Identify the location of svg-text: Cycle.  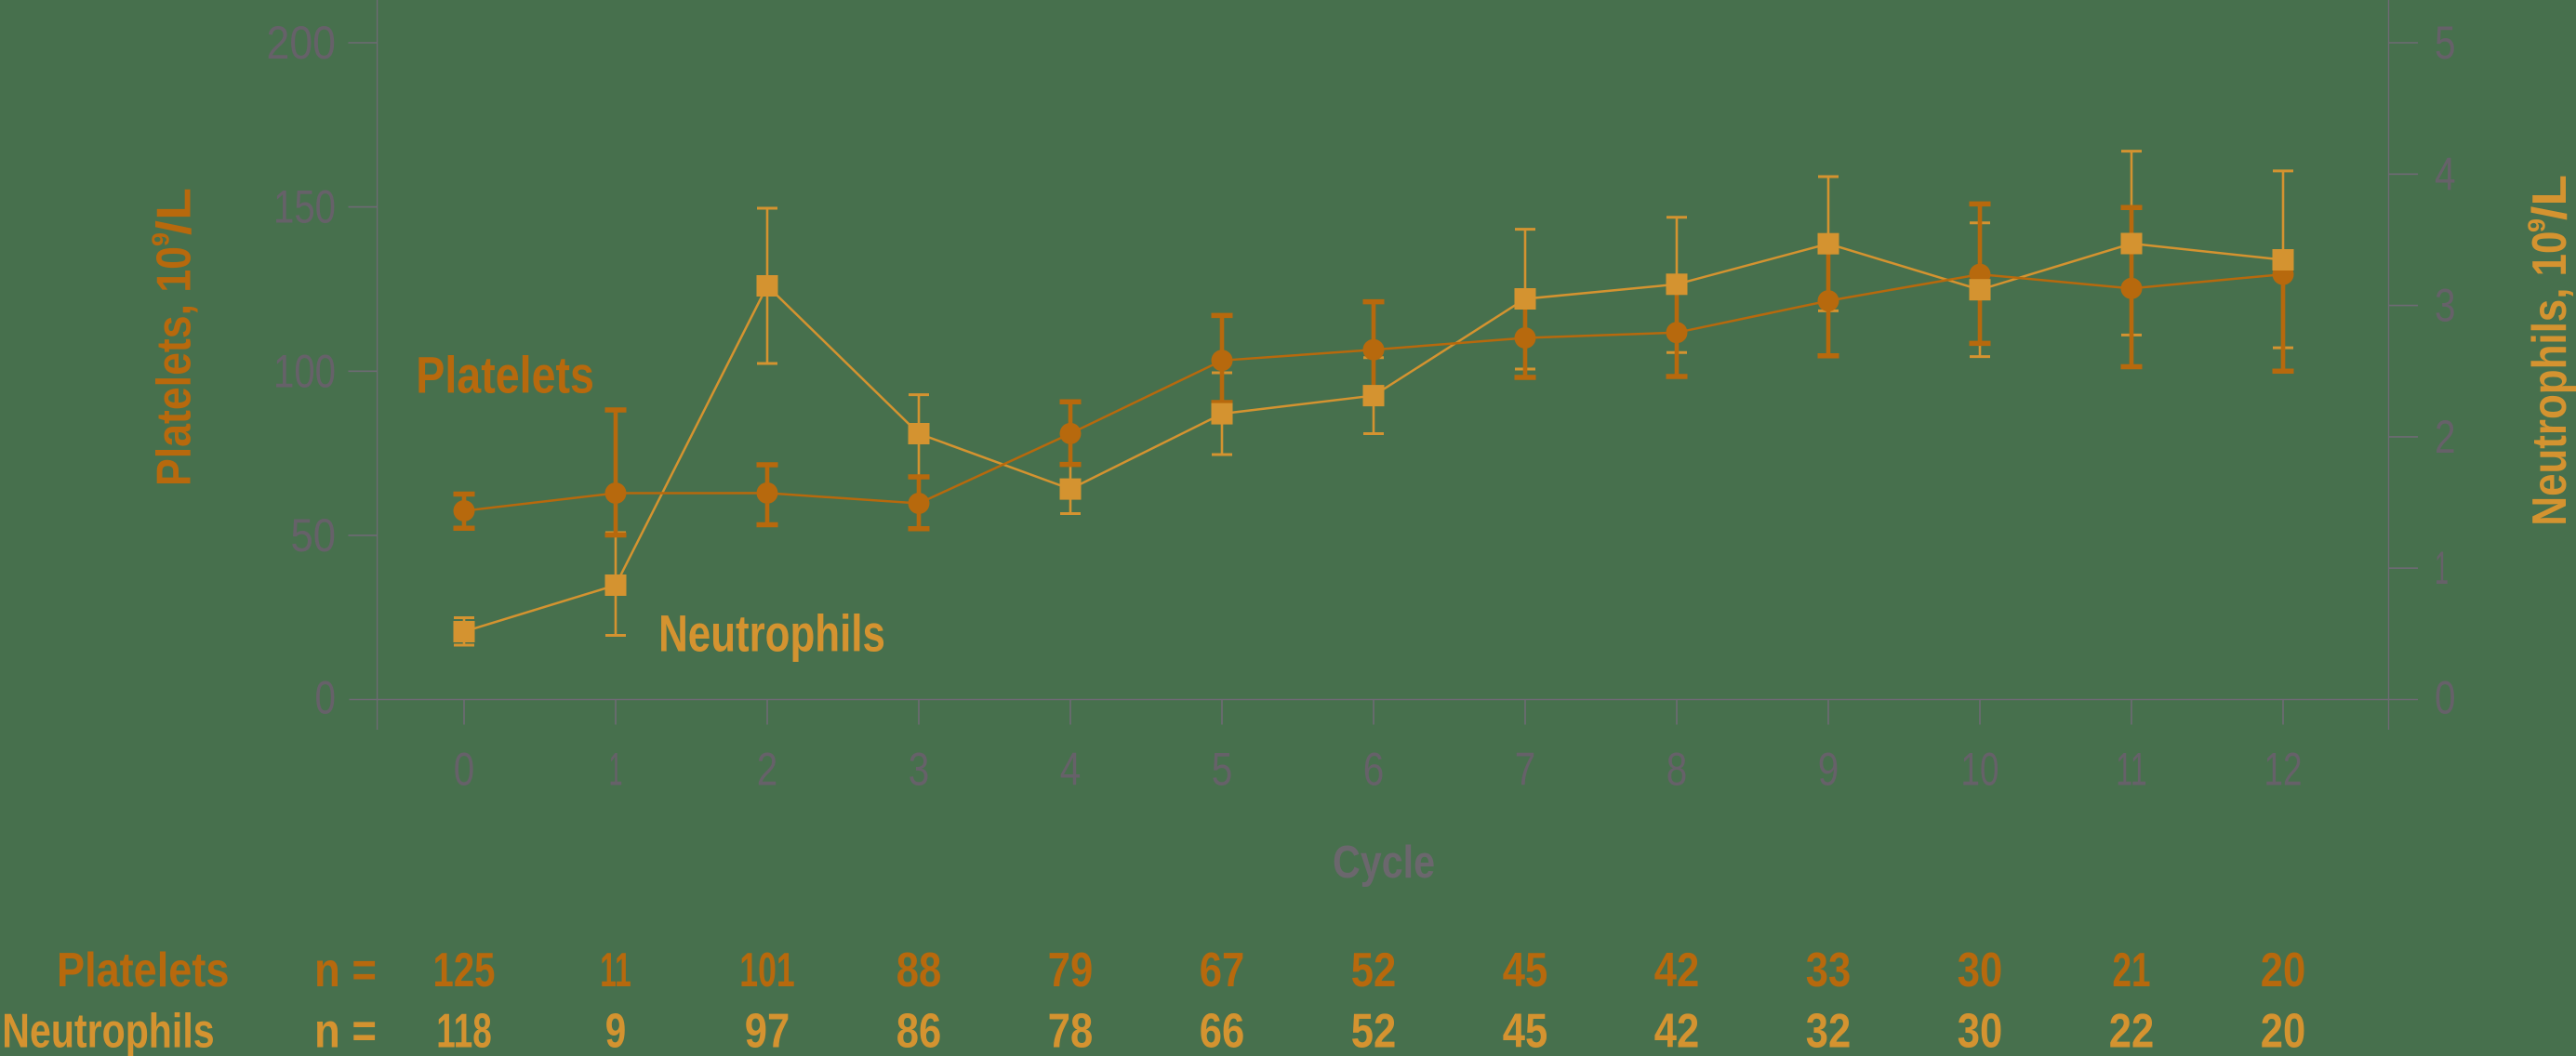
(1384, 863).